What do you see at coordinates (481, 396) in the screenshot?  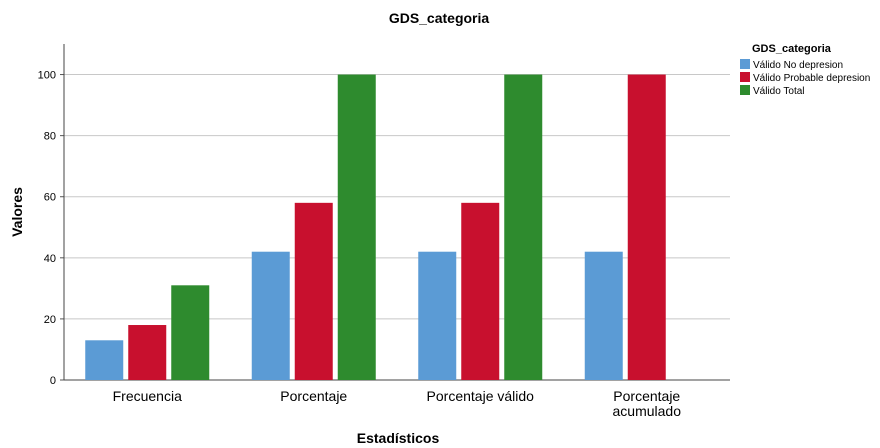 I see `category-label: Porcentaje válido` at bounding box center [481, 396].